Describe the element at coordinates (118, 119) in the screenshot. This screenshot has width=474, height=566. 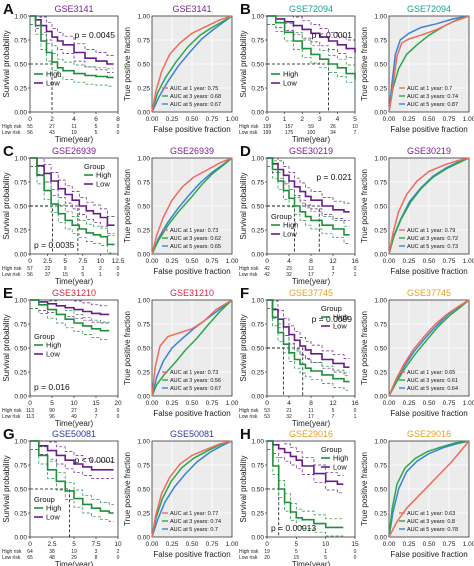
I see `km-x-tick-label: 8` at that location.